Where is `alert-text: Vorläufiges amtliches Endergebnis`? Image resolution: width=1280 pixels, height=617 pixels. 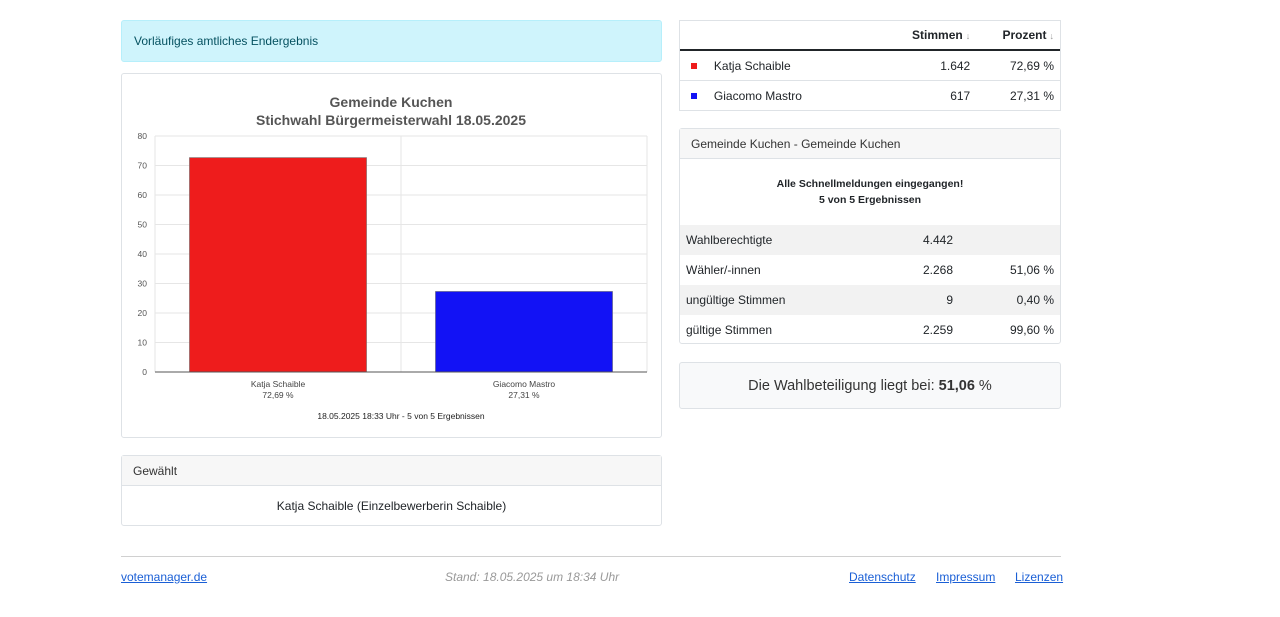 alert-text: Vorläufiges amtliches Endergebnis is located at coordinates (226, 41).